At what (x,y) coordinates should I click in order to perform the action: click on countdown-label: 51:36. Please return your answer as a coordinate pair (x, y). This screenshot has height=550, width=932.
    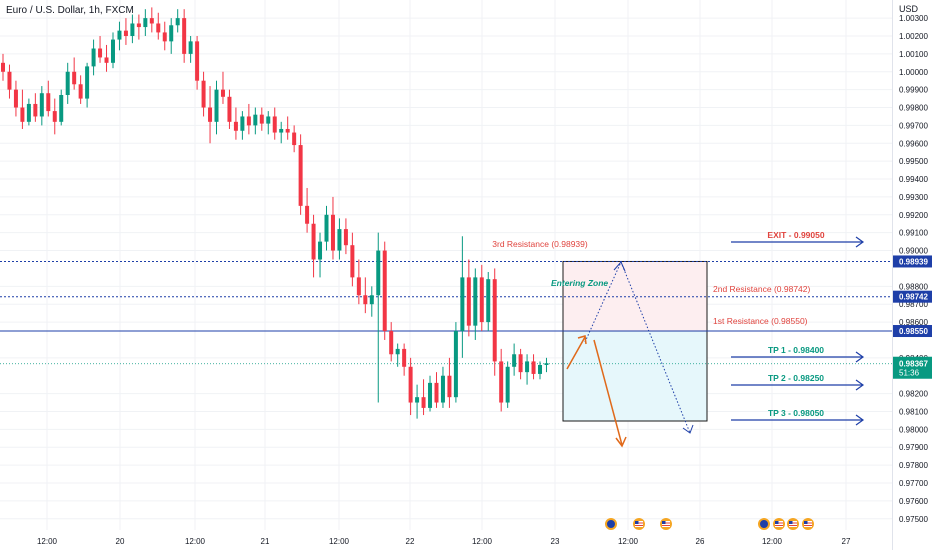
    Looking at the image, I should click on (909, 373).